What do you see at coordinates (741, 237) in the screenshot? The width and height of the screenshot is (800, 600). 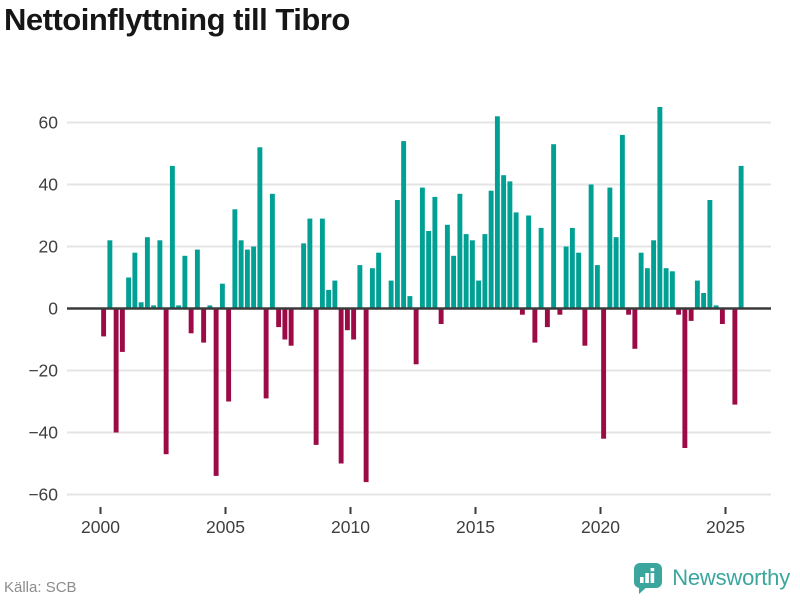 I see `bar-2025-q3` at bounding box center [741, 237].